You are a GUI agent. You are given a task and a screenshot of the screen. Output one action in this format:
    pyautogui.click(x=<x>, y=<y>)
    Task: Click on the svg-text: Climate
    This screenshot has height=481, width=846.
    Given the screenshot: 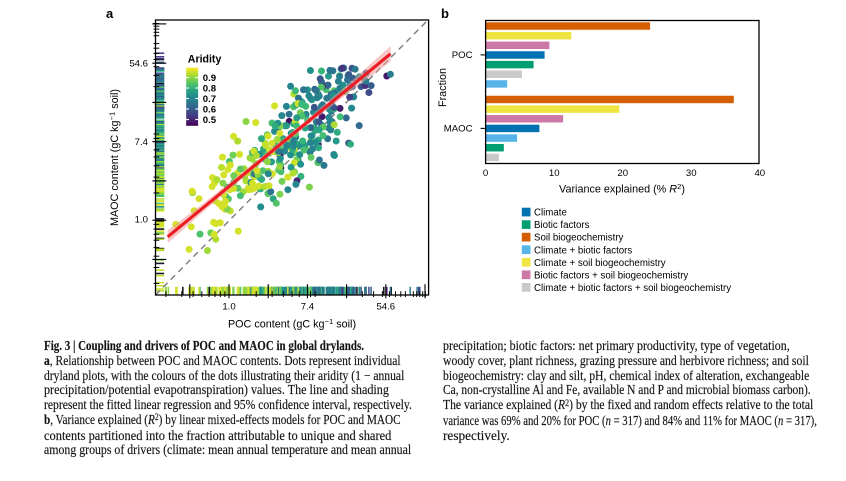 What is the action you would take?
    pyautogui.click(x=550, y=213)
    